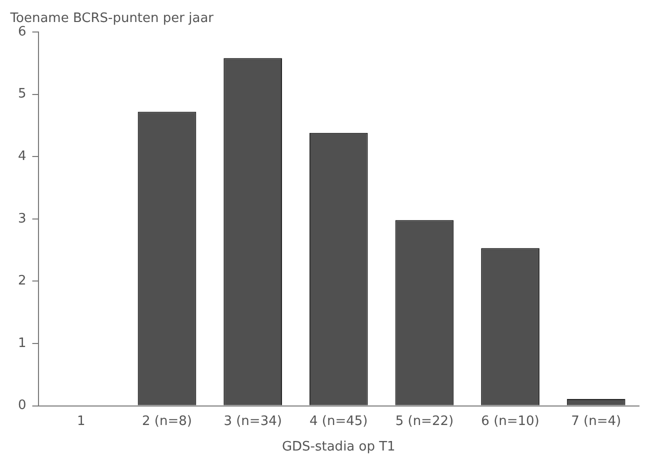  What do you see at coordinates (22, 218) in the screenshot?
I see `y-tick-label: 3` at bounding box center [22, 218].